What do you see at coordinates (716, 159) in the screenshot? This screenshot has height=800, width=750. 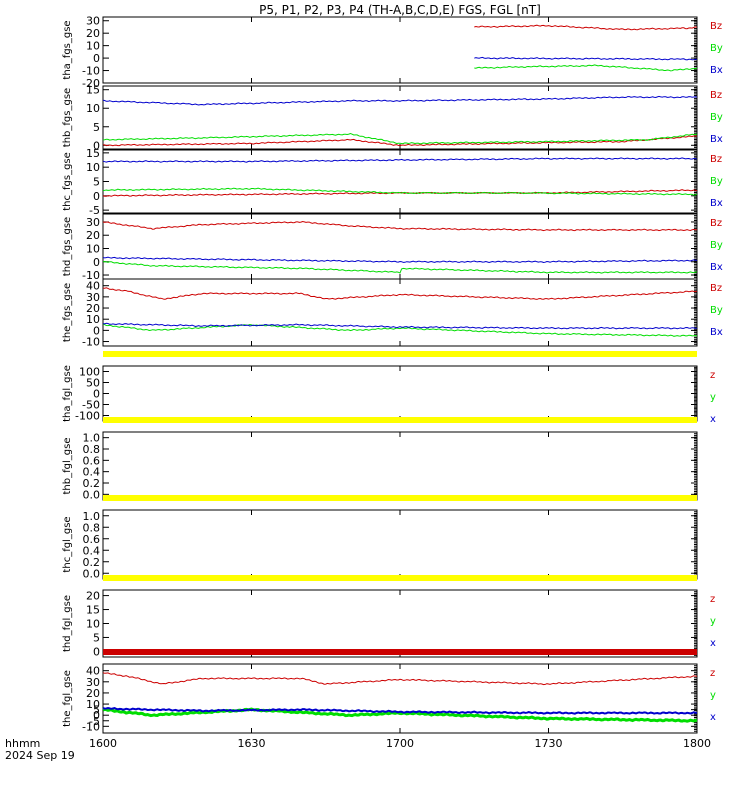 I see `legend-Bz: Bz` at bounding box center [716, 159].